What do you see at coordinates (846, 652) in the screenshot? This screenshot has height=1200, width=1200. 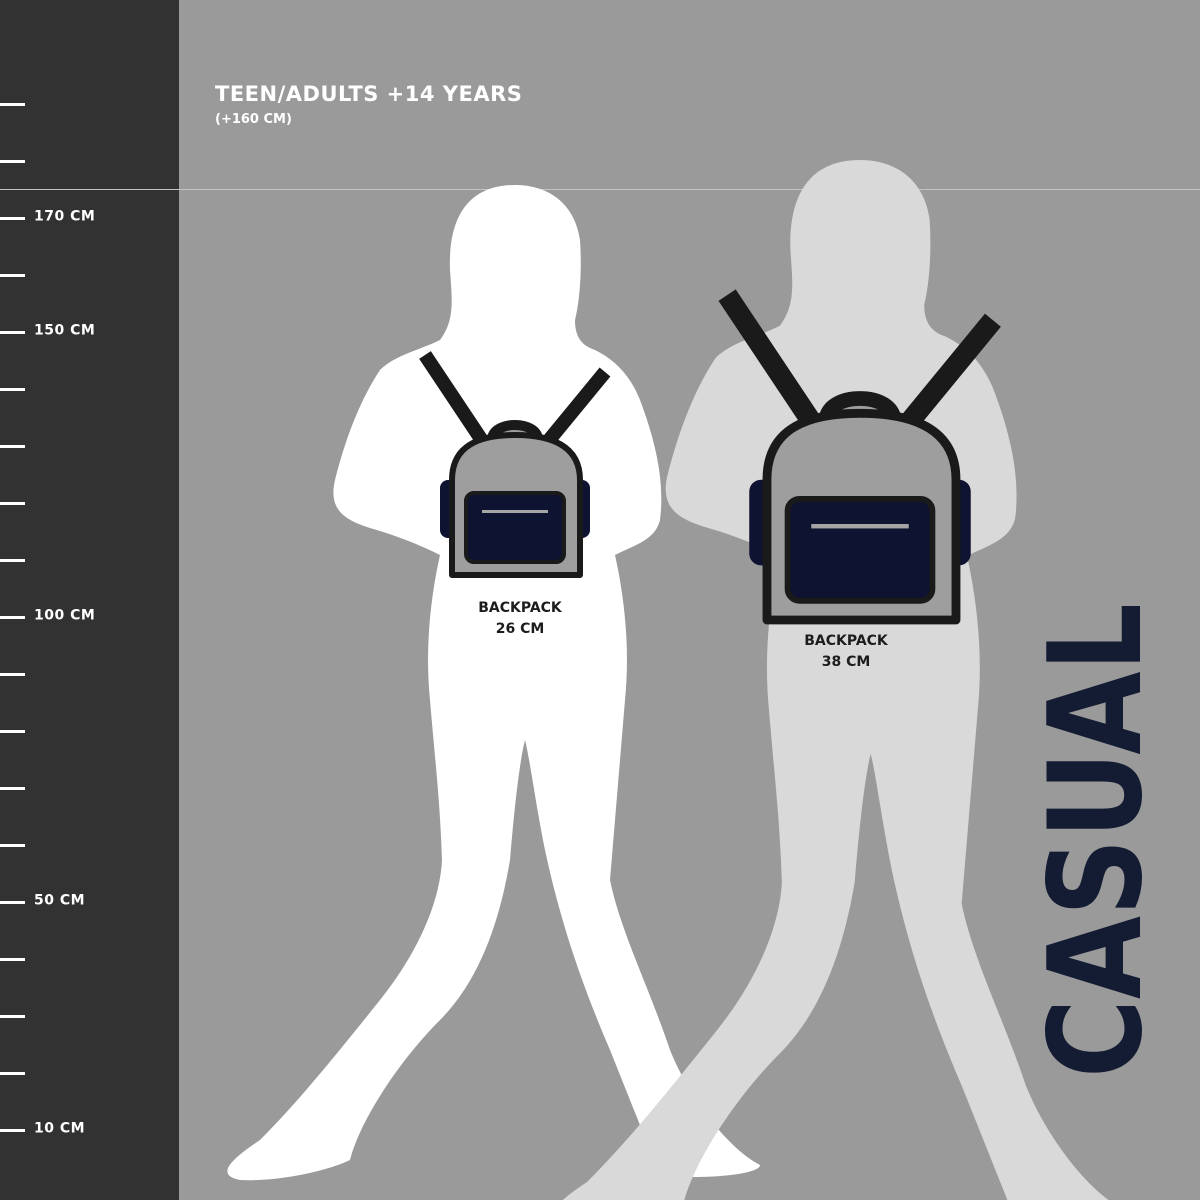 I see `backpack-38cm-label: BACKPACK 38 CM` at bounding box center [846, 652].